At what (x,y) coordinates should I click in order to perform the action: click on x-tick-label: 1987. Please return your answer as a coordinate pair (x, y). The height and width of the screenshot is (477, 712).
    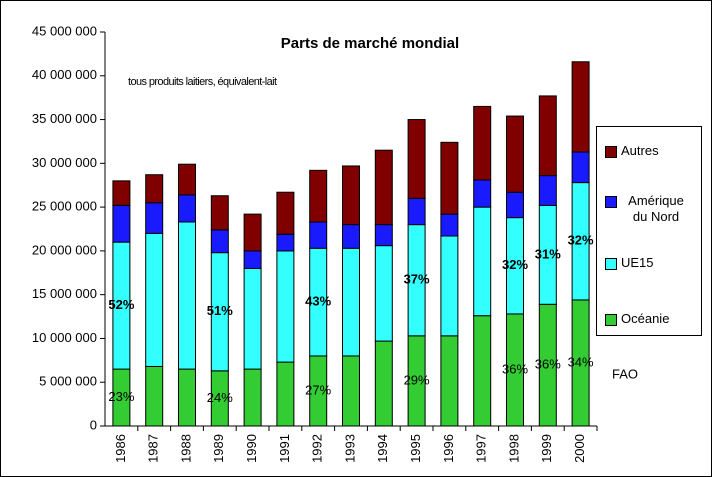
    Looking at the image, I should click on (153, 448).